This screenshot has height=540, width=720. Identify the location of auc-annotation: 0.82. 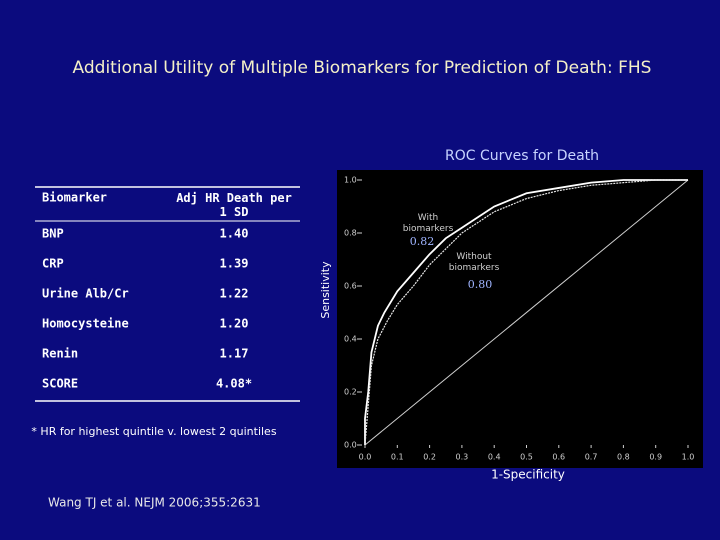
(422, 241).